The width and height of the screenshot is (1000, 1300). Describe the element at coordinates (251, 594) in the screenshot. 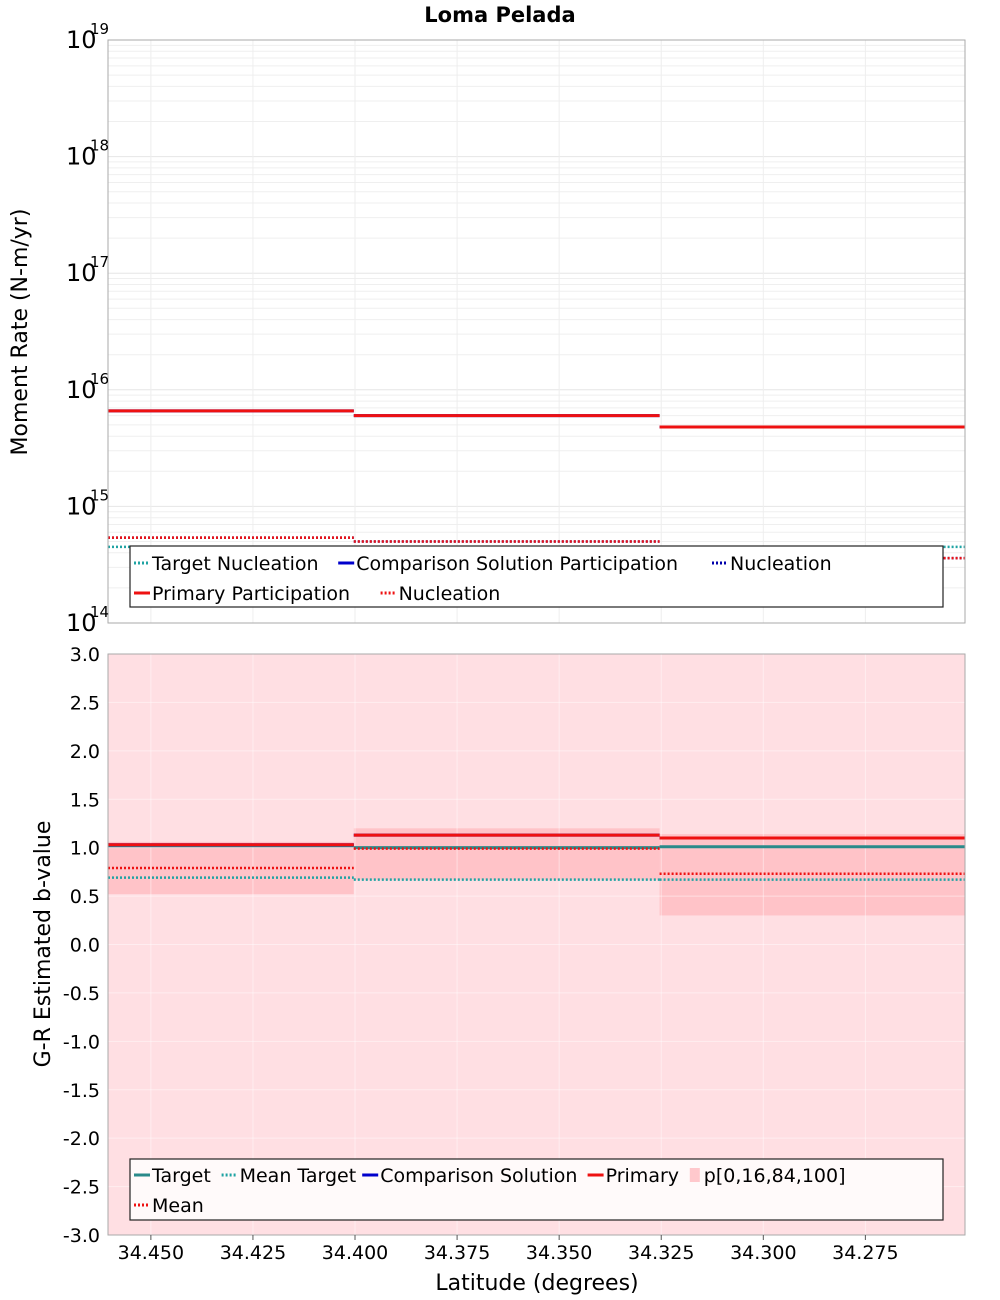

I see `moment-rate-legend-label: Primary Participation` at that location.